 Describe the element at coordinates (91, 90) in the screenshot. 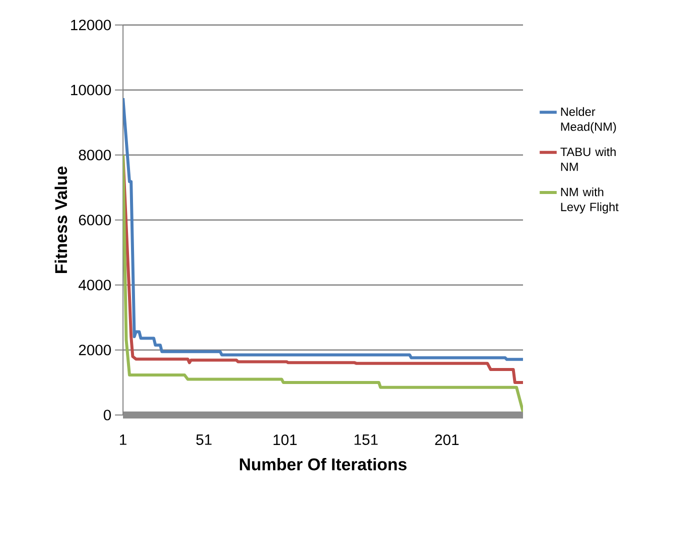

I see `y-tick-label: 10000` at that location.